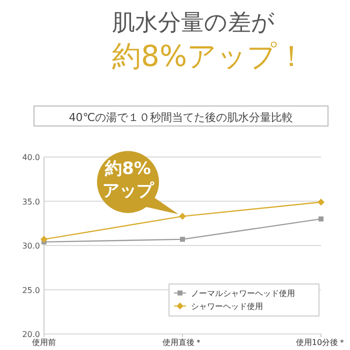 The width and height of the screenshot is (350, 350). Describe the element at coordinates (31, 290) in the screenshot. I see `y-tick-label: 25.0` at that location.